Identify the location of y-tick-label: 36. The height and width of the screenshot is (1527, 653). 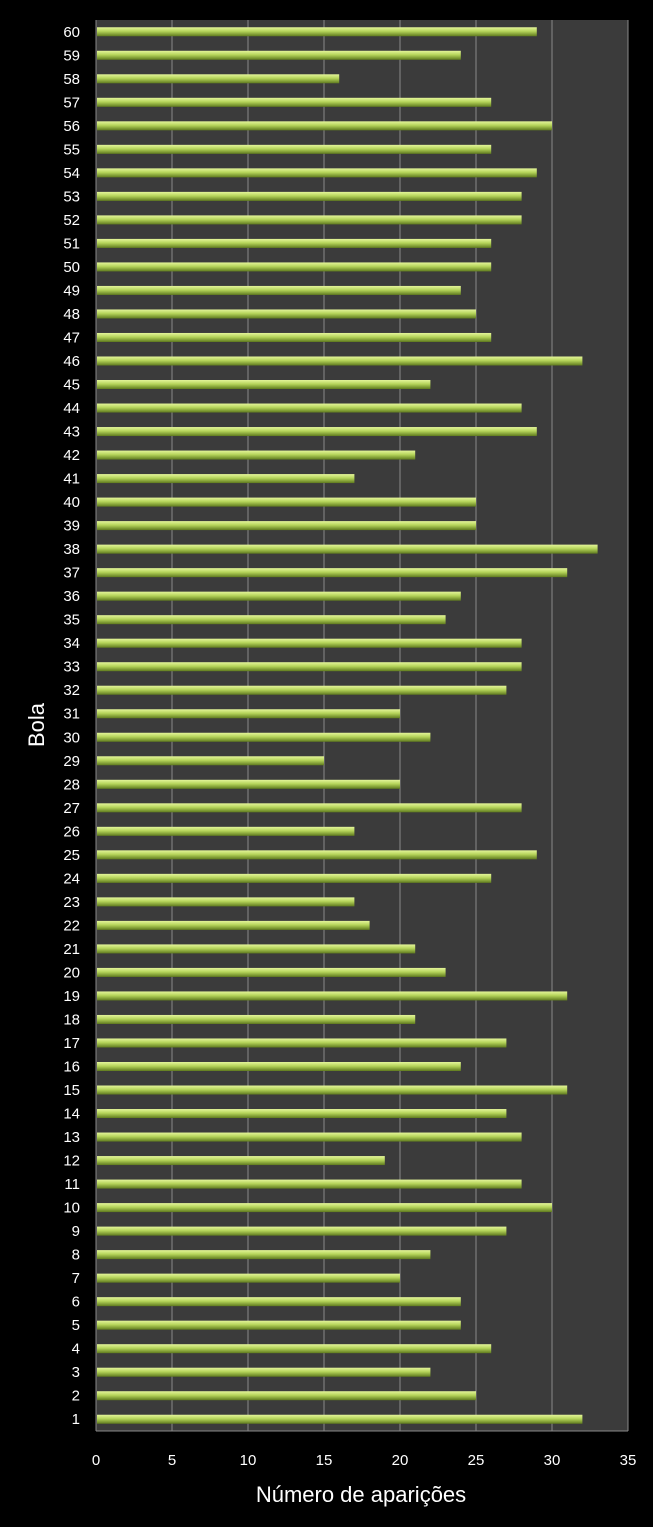
(71, 596).